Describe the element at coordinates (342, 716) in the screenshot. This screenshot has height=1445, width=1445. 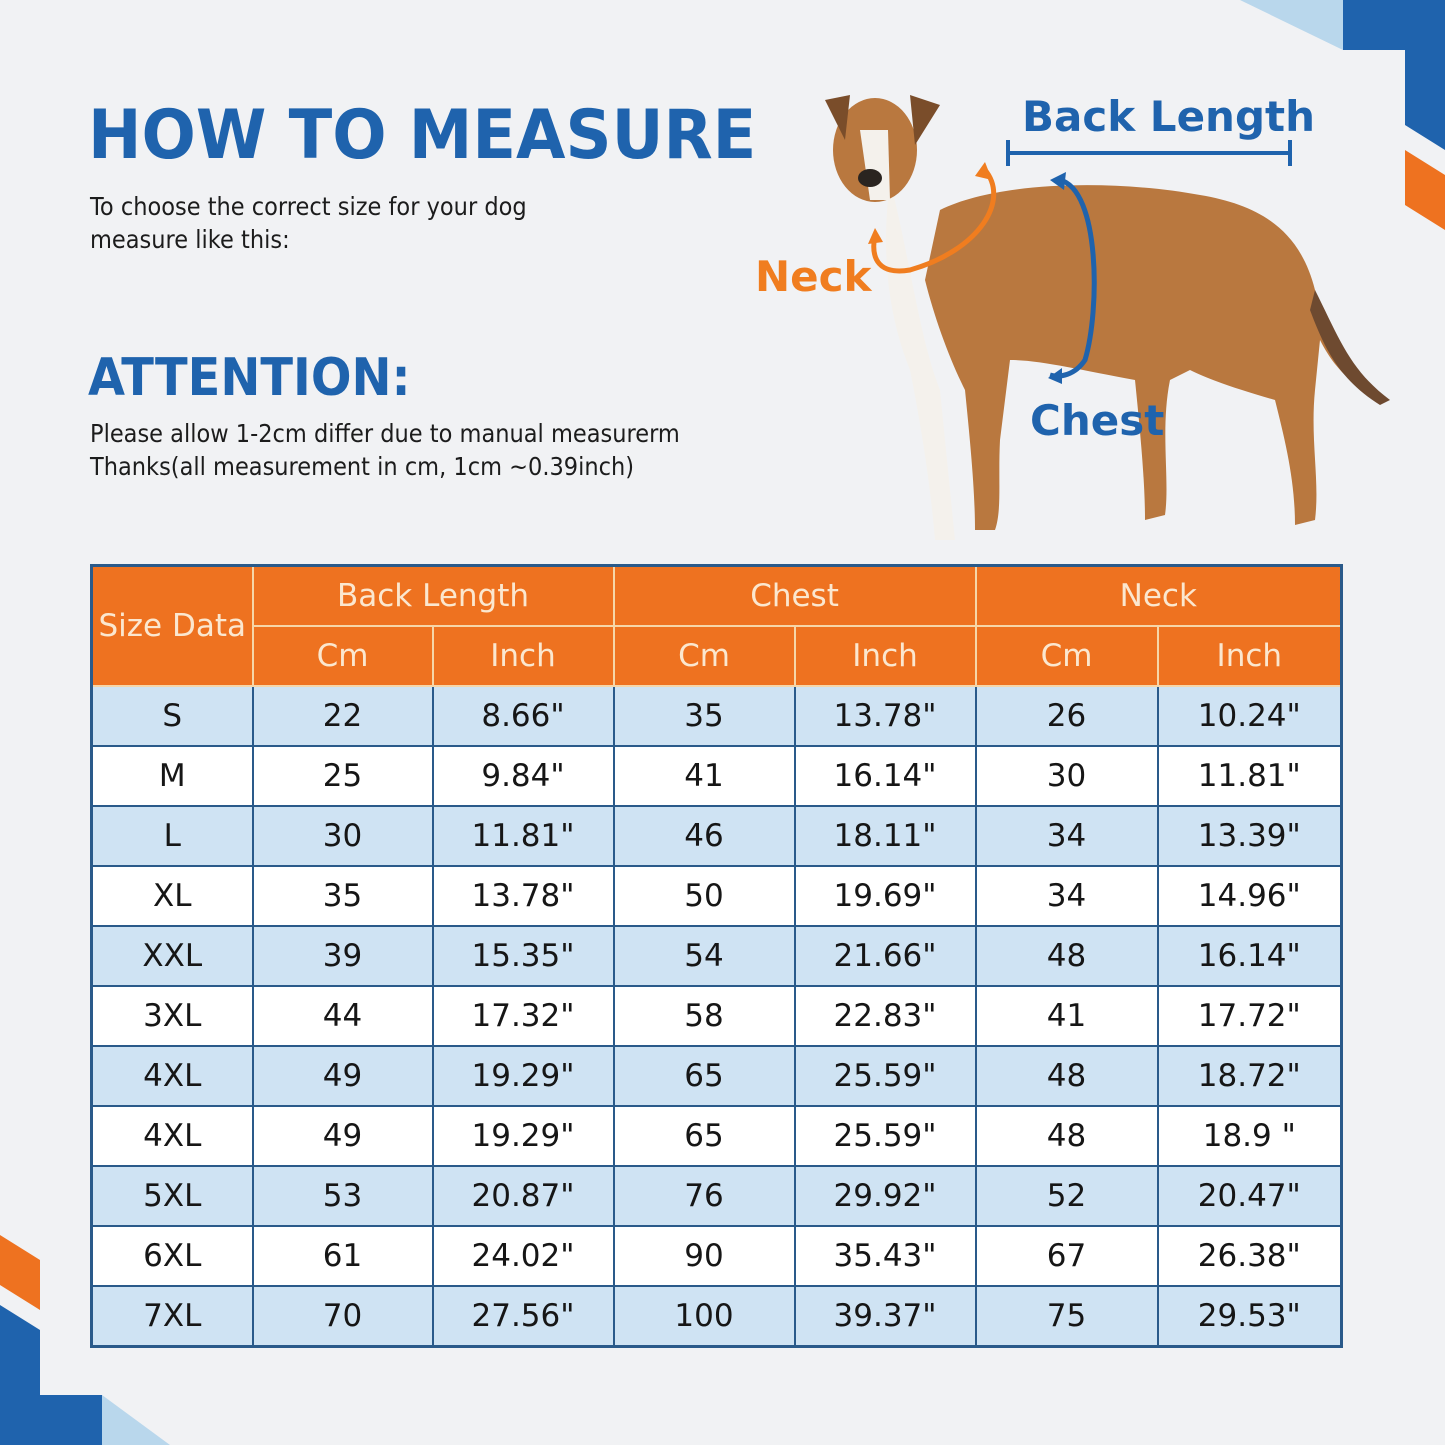
I see `back-cm-cell: 22` at that location.